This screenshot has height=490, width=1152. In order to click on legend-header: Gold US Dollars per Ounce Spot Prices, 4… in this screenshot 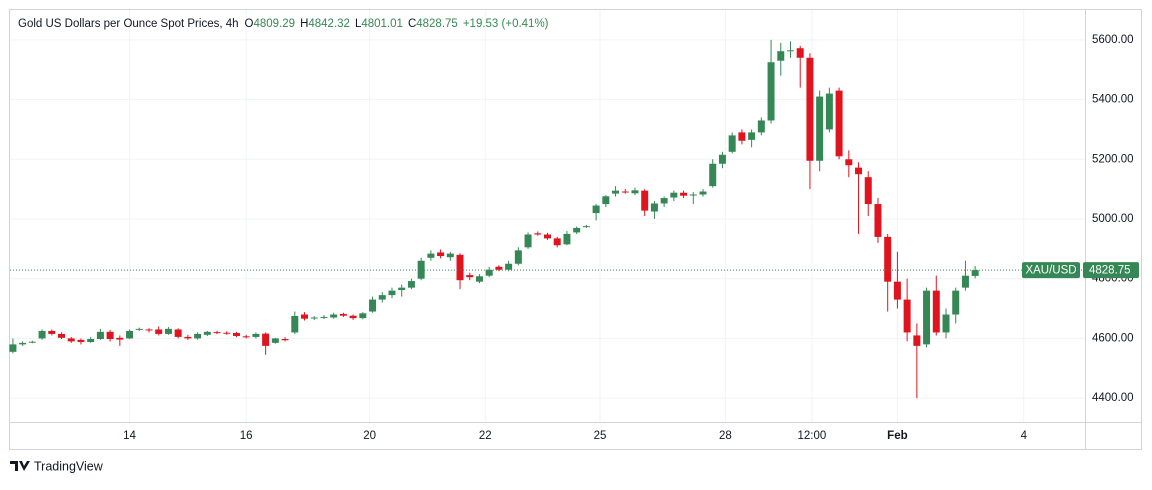, I will do `click(283, 24)`.